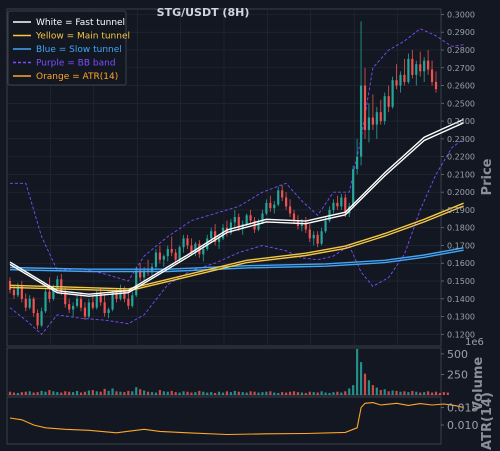 Image resolution: width=500 pixels, height=451 pixels. I want to click on atr-panel-frame, so click(224, 420).